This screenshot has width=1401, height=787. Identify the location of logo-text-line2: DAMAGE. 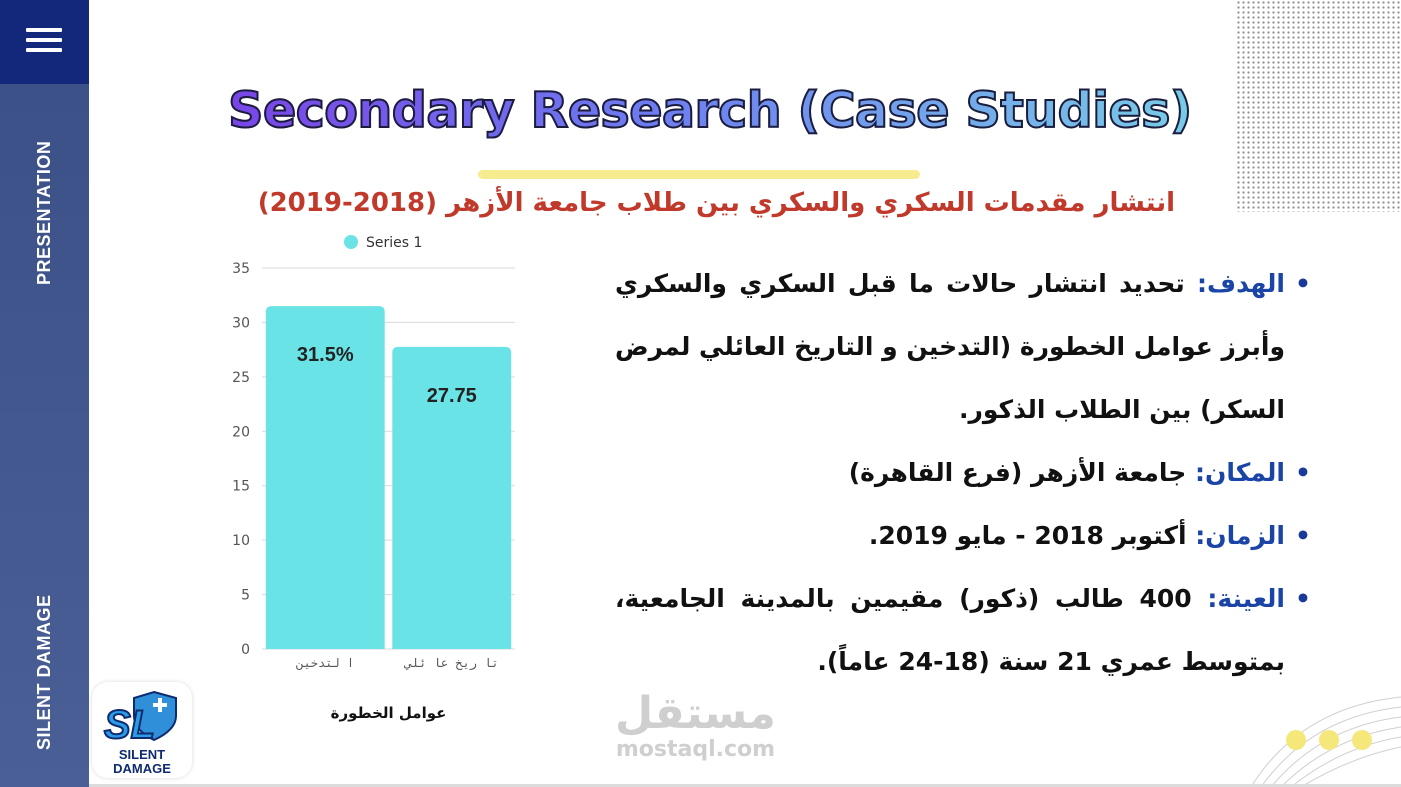
(142, 768).